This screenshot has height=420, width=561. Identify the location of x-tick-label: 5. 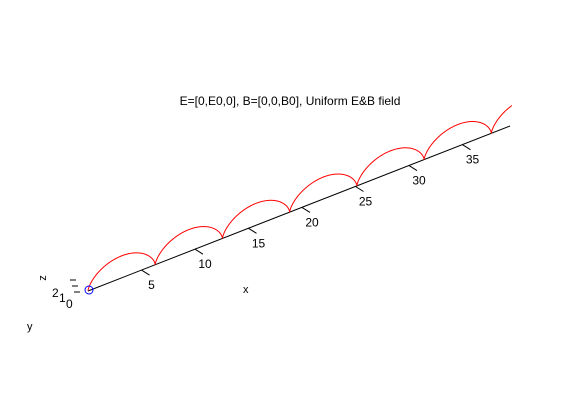
(151, 285).